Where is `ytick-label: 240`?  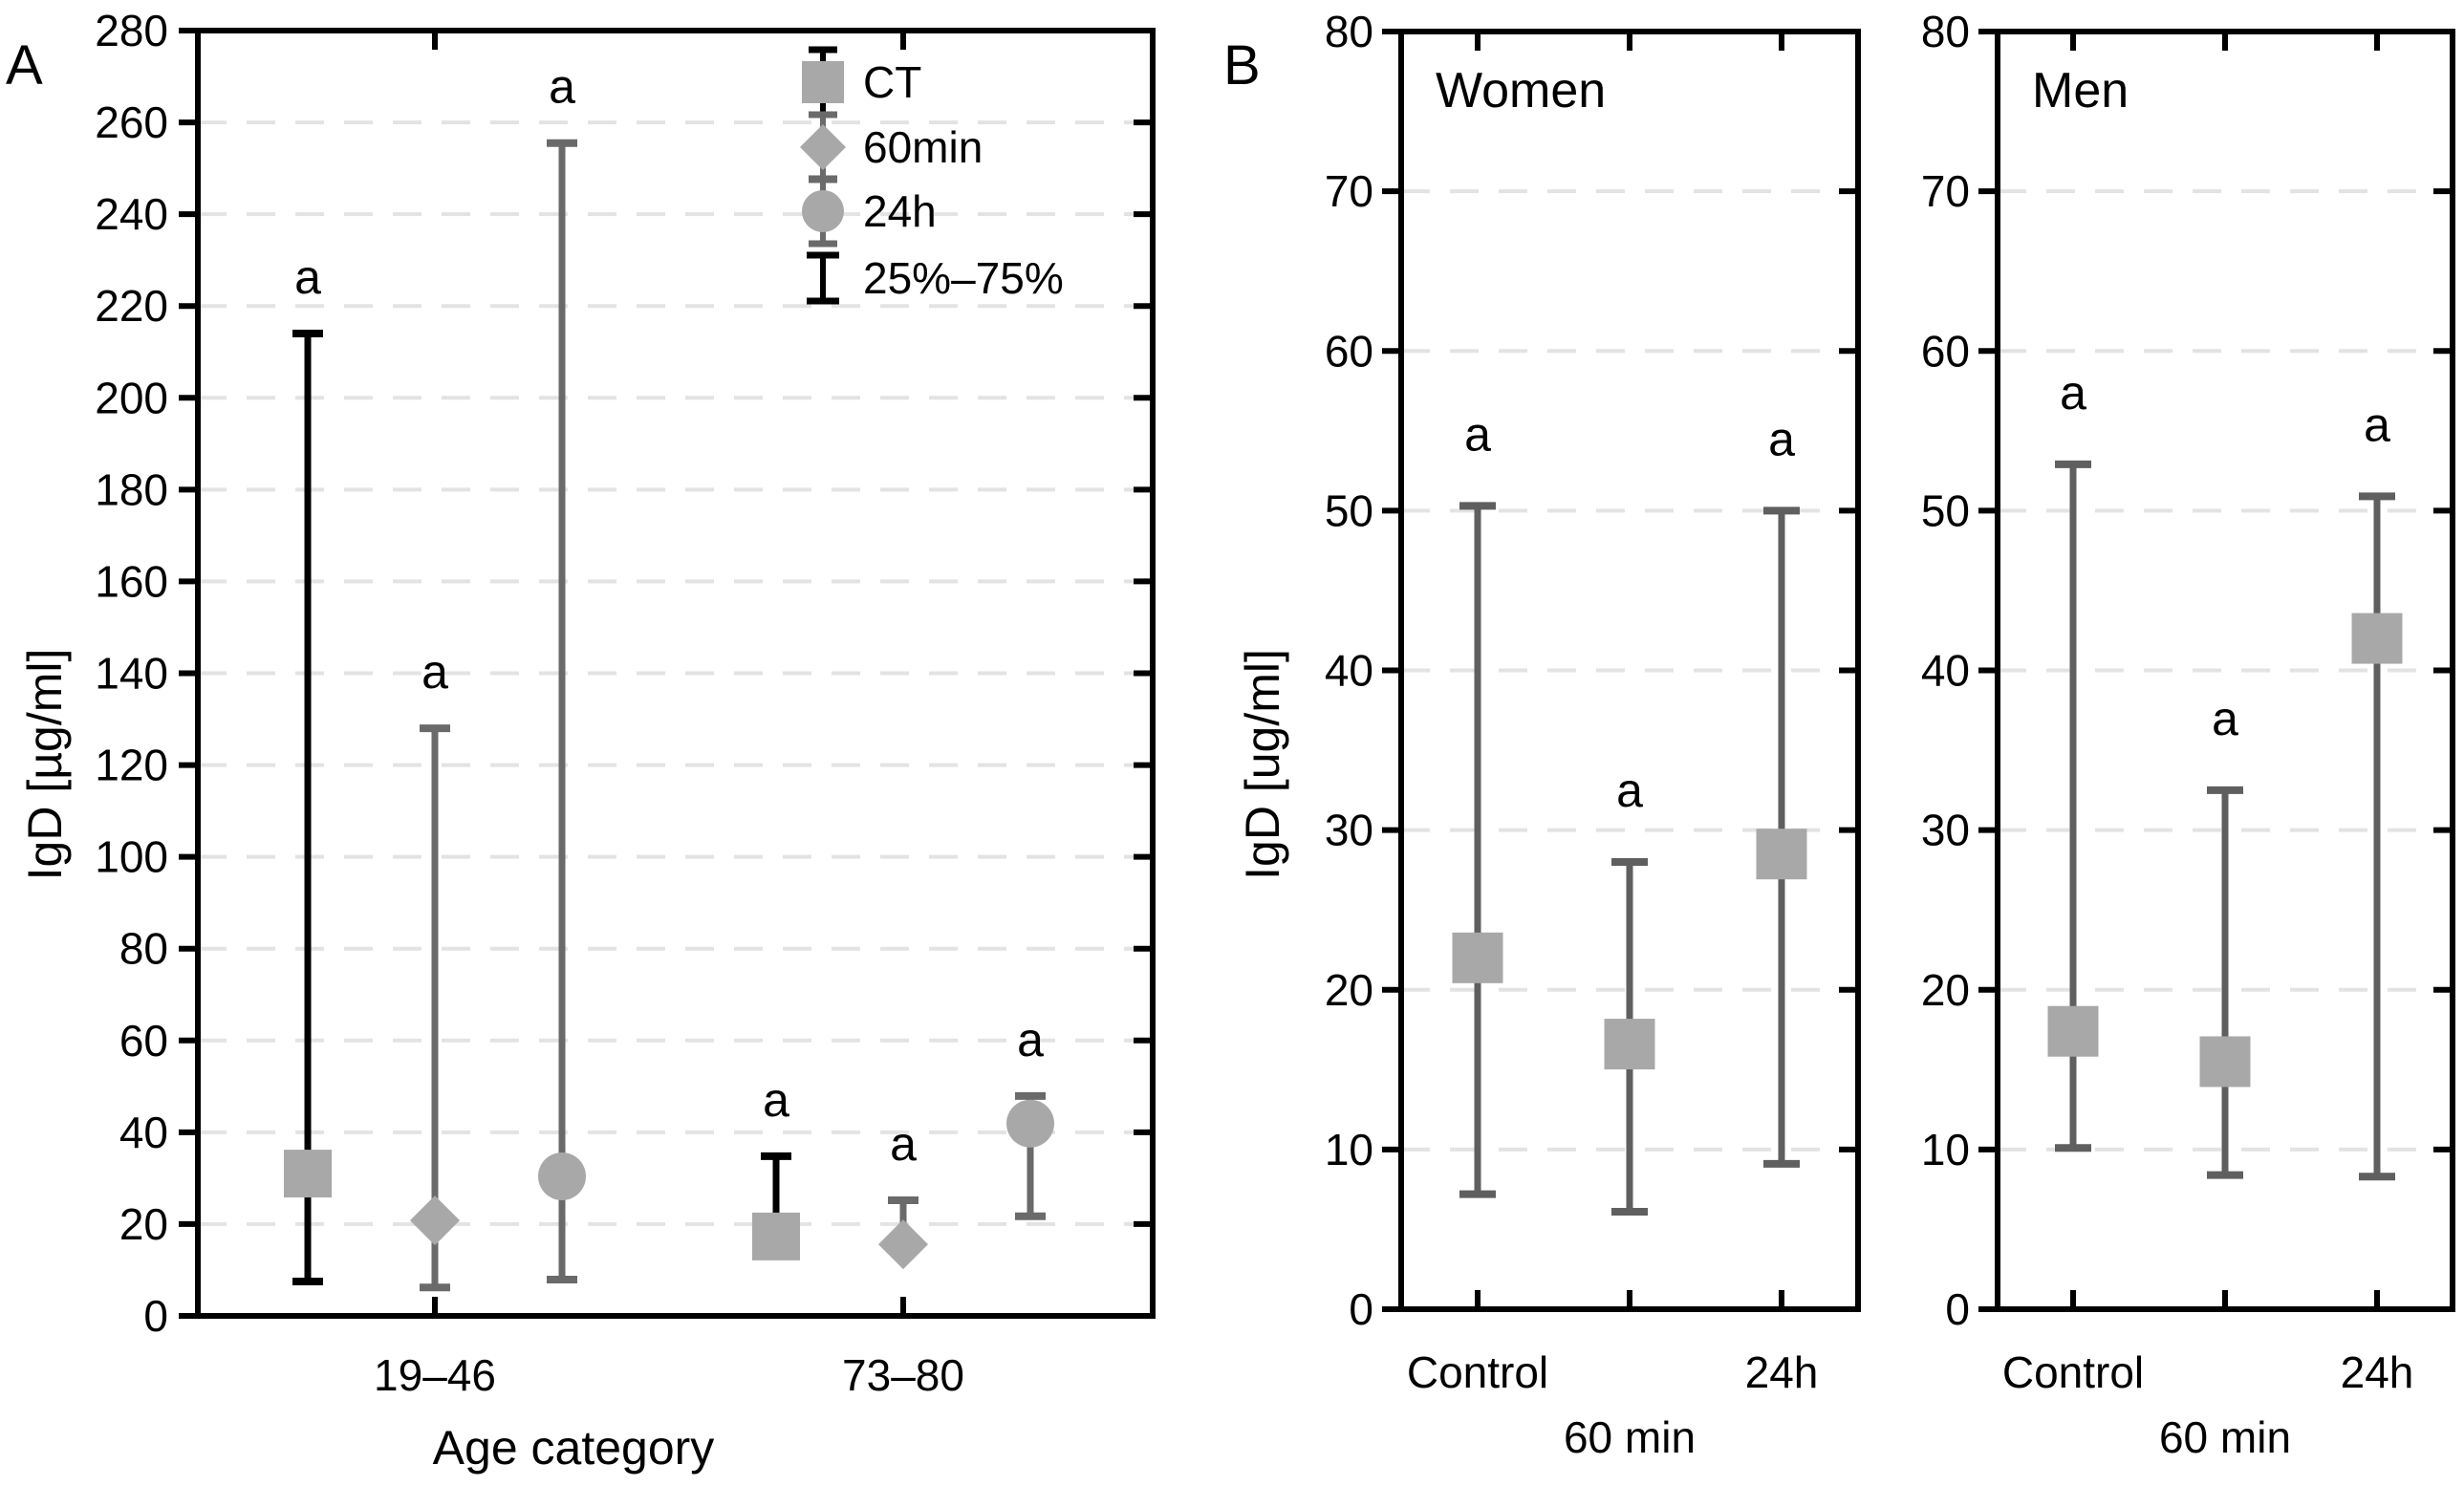 ytick-label: 240 is located at coordinates (131, 214).